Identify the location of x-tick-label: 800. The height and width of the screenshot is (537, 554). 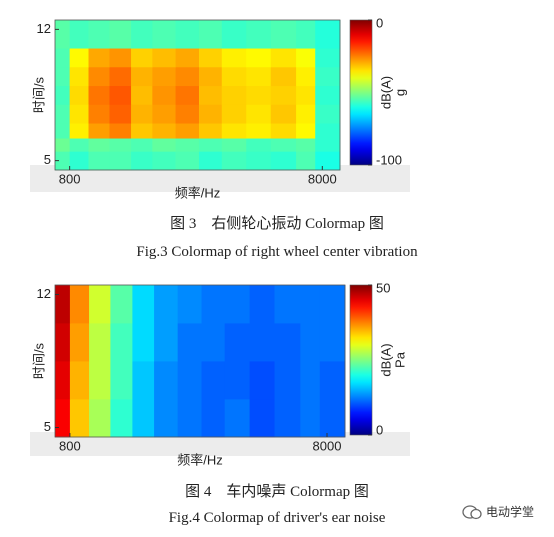
(70, 445).